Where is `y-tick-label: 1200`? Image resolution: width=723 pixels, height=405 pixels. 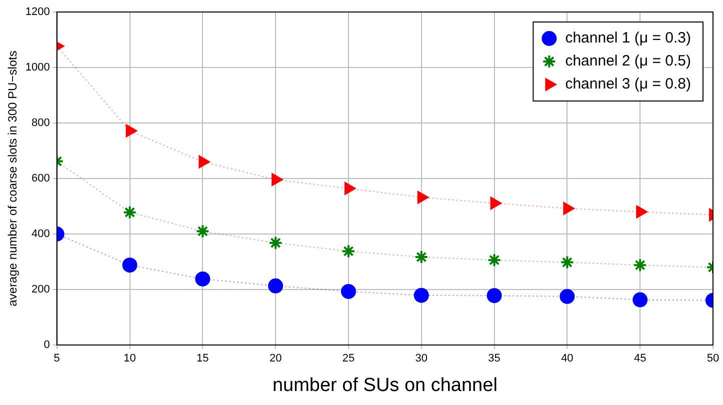
y-tick-label: 1200 is located at coordinates (37, 12).